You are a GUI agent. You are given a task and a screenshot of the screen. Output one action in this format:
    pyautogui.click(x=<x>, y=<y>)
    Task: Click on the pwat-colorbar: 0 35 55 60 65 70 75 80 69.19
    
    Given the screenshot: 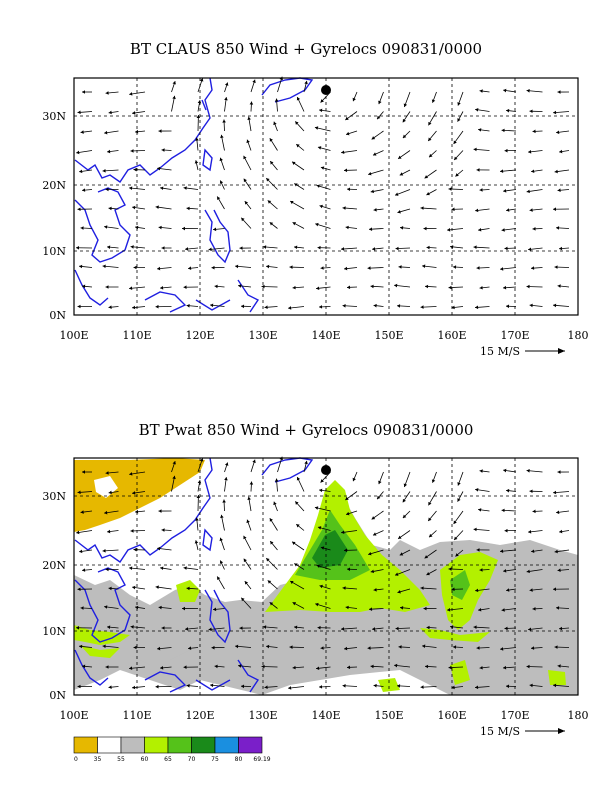 What is the action you would take?
    pyautogui.click(x=172, y=749)
    